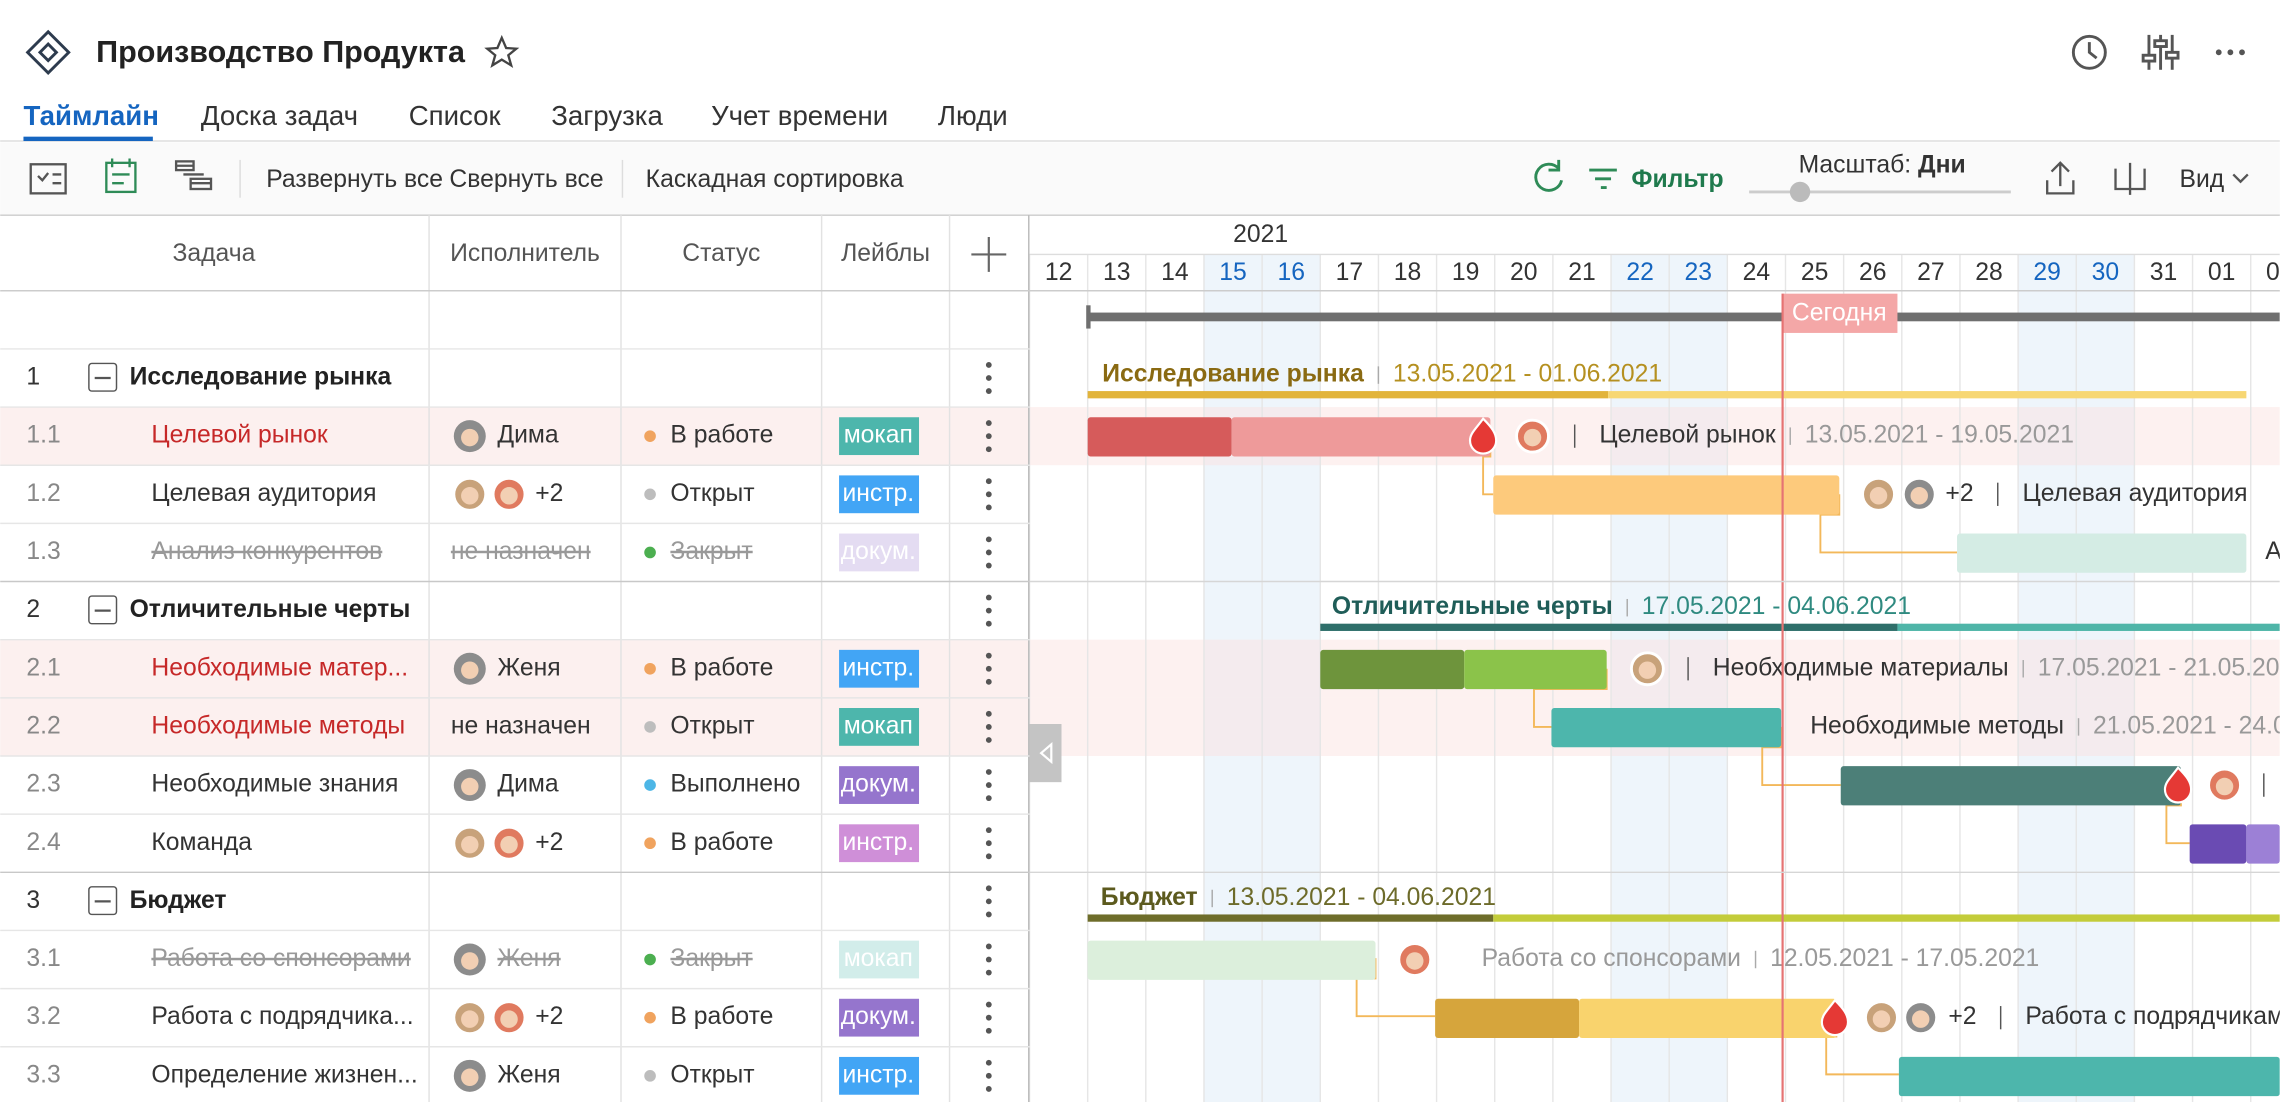 Image resolution: width=2280 pixels, height=1102 pixels. What do you see at coordinates (354, 179) in the screenshot?
I see `expand-all: Развернуть все` at bounding box center [354, 179].